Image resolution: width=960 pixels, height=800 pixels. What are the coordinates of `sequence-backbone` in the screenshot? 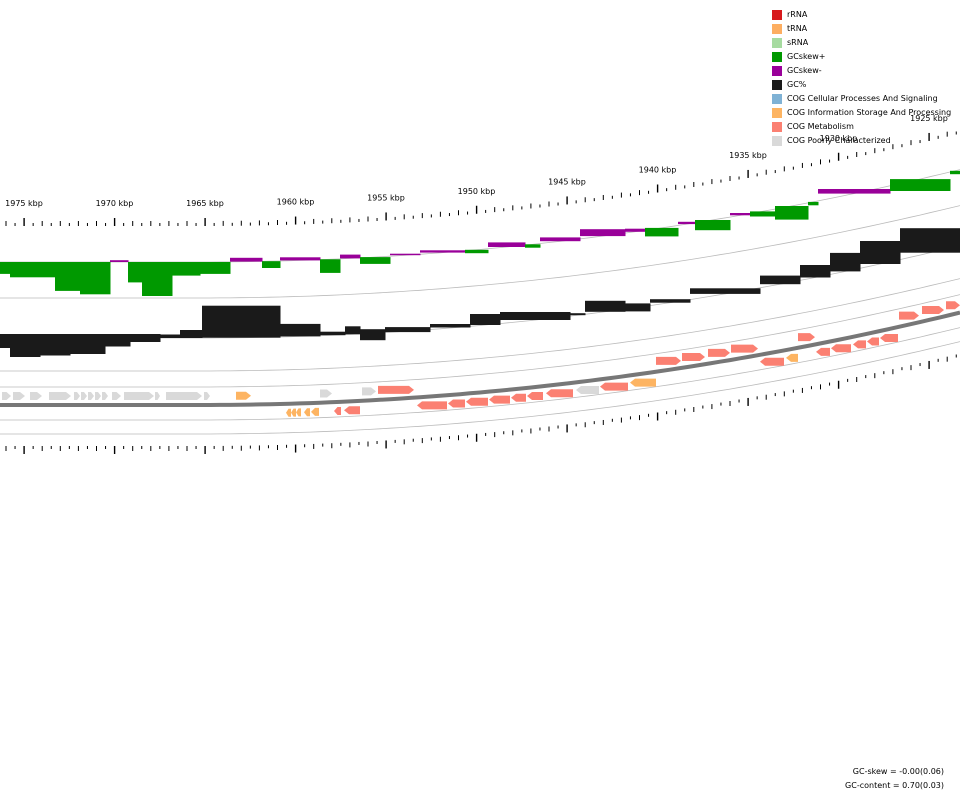 It's located at (480, 358).